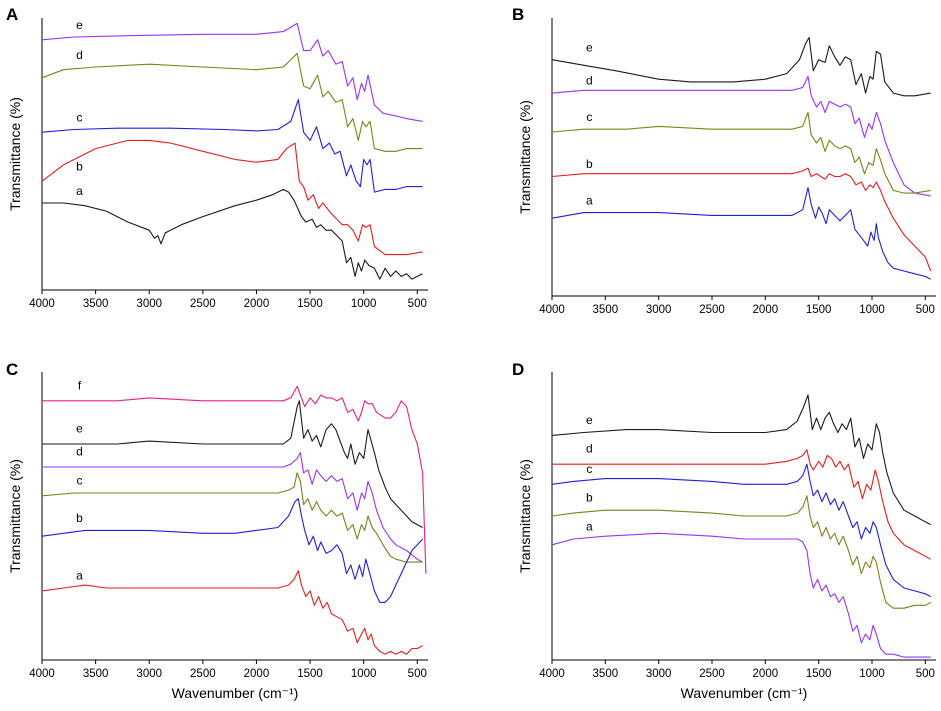  Describe the element at coordinates (518, 14) in the screenshot. I see `panel-letter: B` at that location.